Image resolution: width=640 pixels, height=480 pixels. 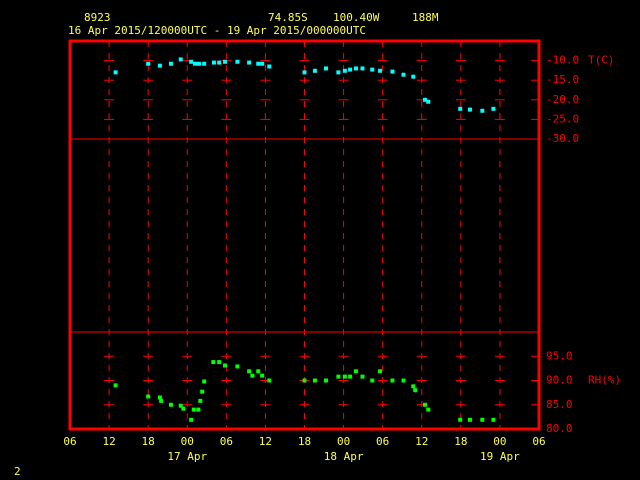 I want to click on y-tick-label: -25.0, so click(x=562, y=118).